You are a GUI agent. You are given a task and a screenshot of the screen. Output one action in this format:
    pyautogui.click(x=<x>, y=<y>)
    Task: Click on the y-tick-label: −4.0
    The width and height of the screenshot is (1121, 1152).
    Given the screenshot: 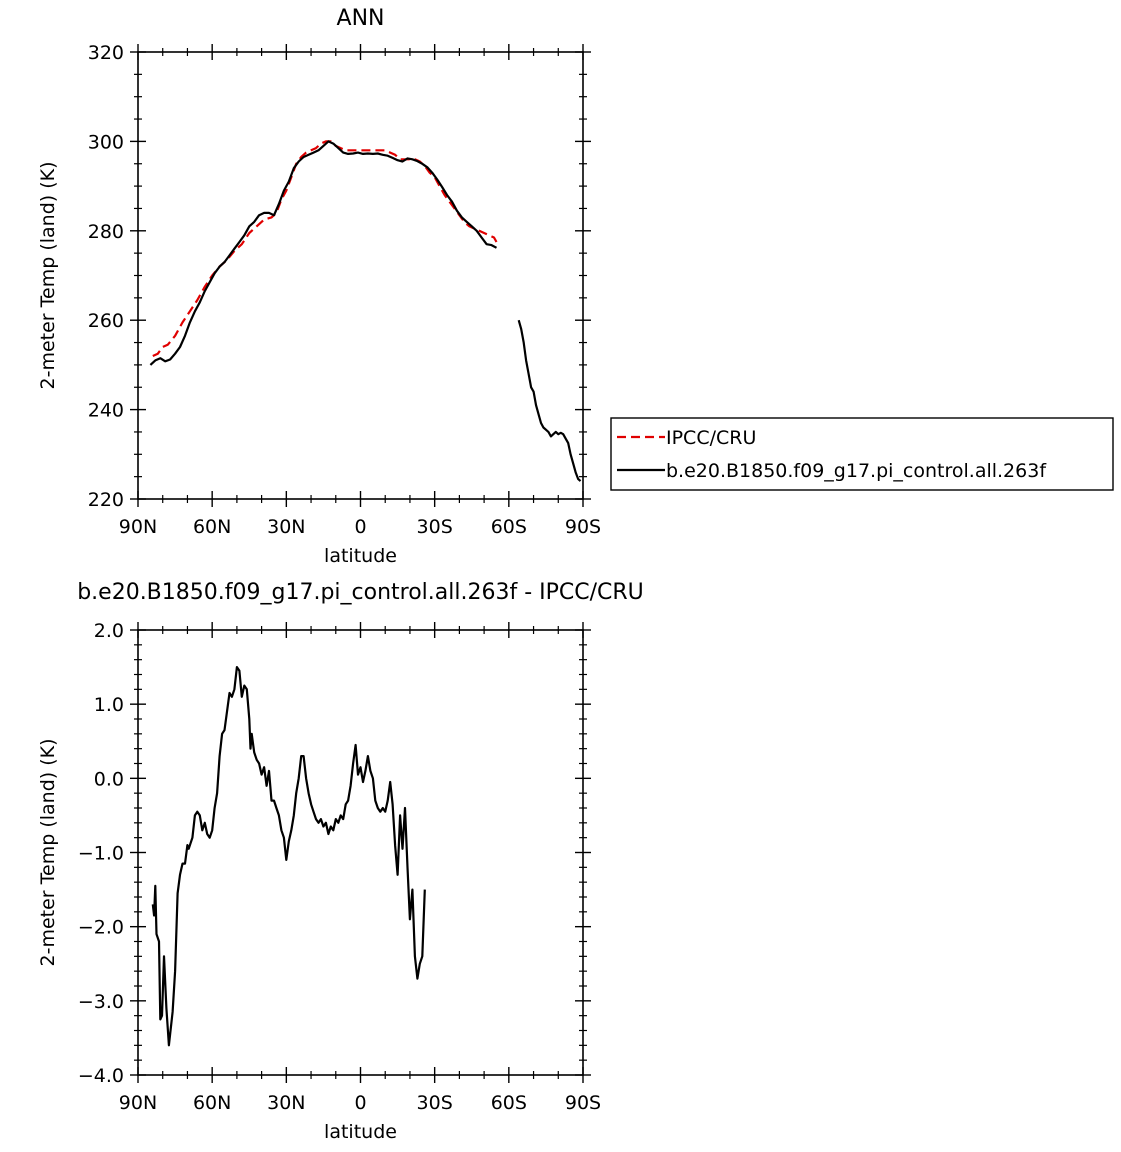 What is the action you would take?
    pyautogui.click(x=101, y=1076)
    